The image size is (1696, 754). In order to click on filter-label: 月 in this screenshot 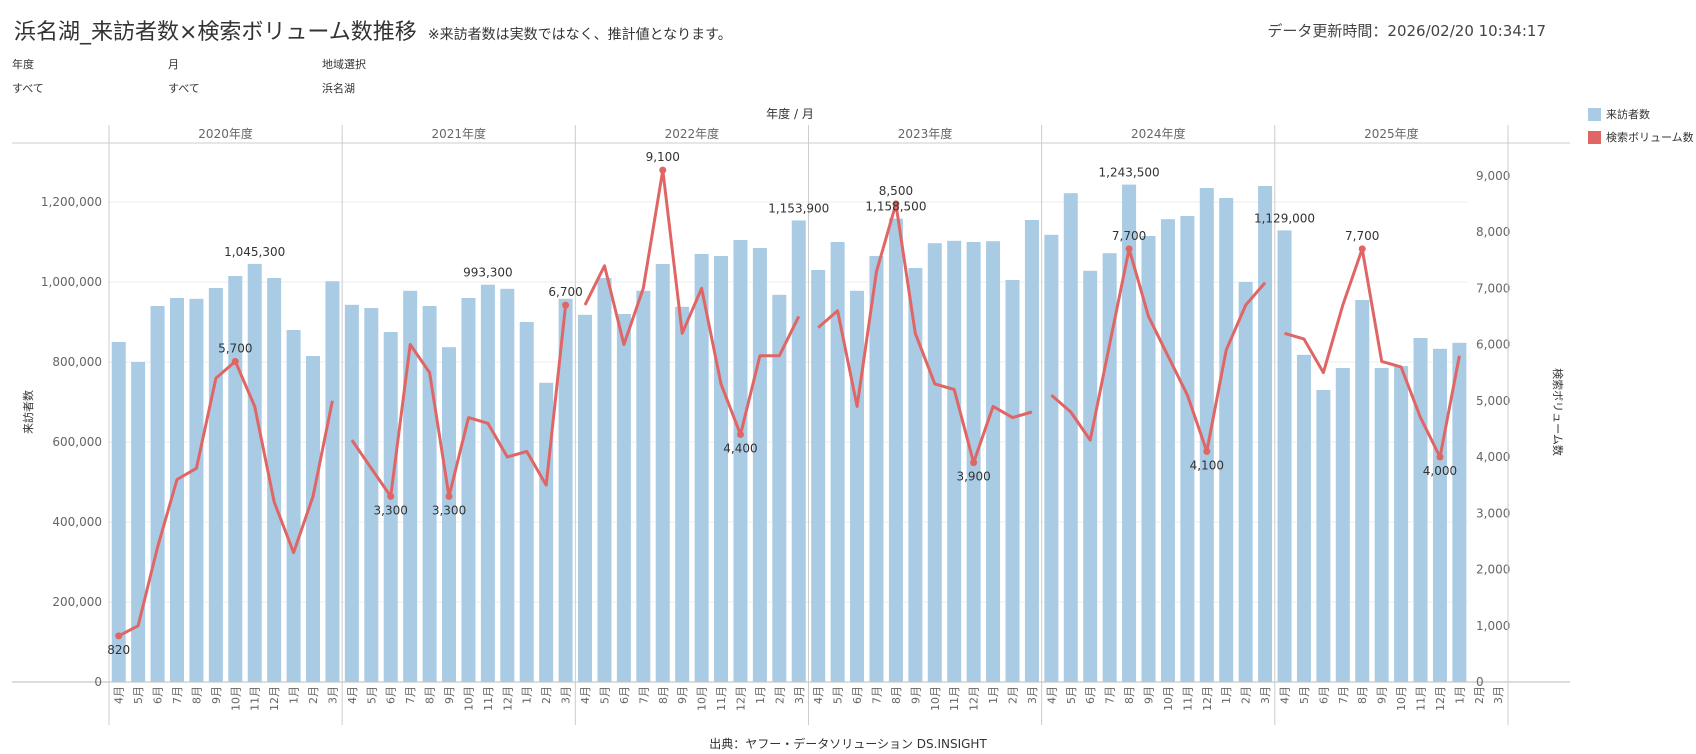, I will do `click(173, 64)`.